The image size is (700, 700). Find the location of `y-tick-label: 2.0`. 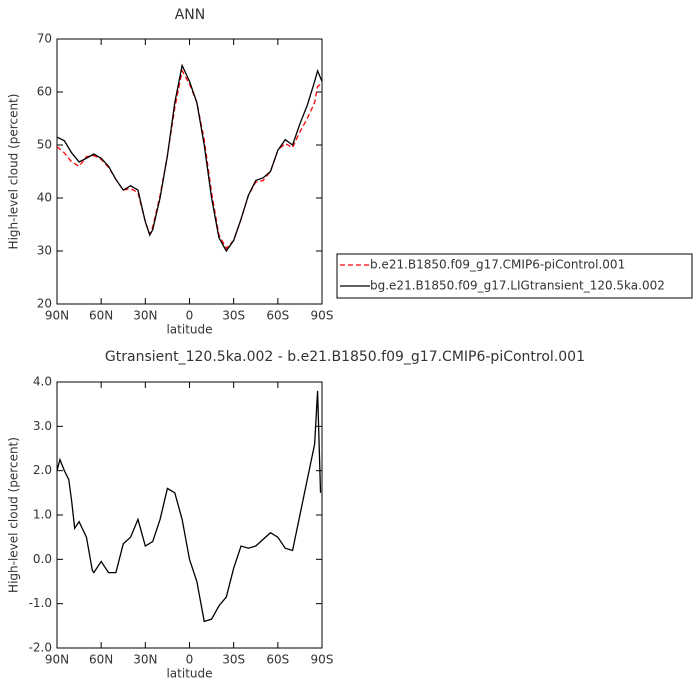

y-tick-label: 2.0 is located at coordinates (42, 470).